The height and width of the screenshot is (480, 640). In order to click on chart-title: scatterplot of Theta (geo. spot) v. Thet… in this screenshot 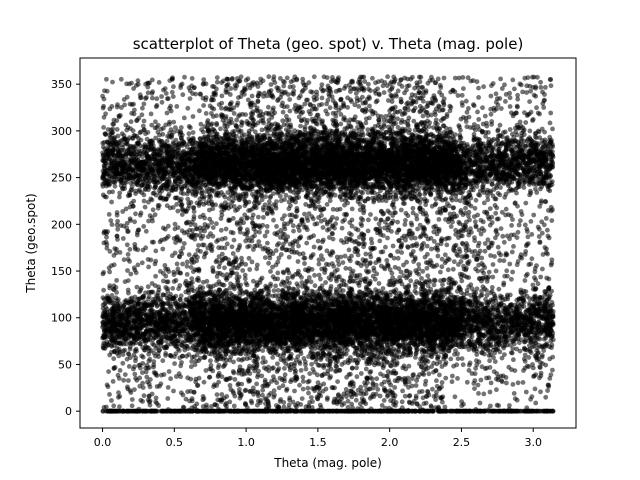, I will do `click(328, 44)`.